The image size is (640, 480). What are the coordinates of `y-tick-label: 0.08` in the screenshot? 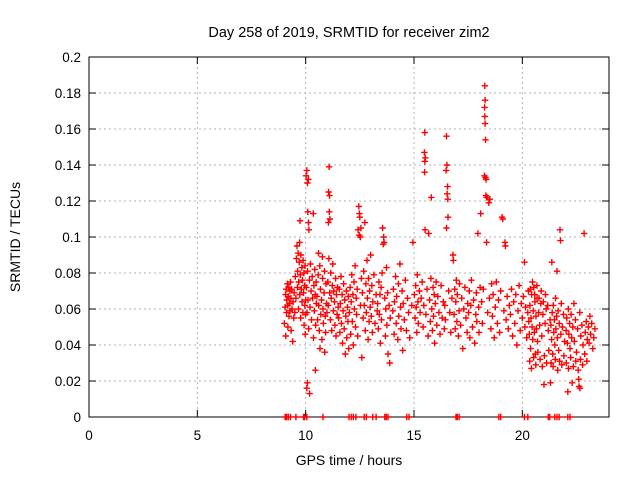 It's located at (68, 273).